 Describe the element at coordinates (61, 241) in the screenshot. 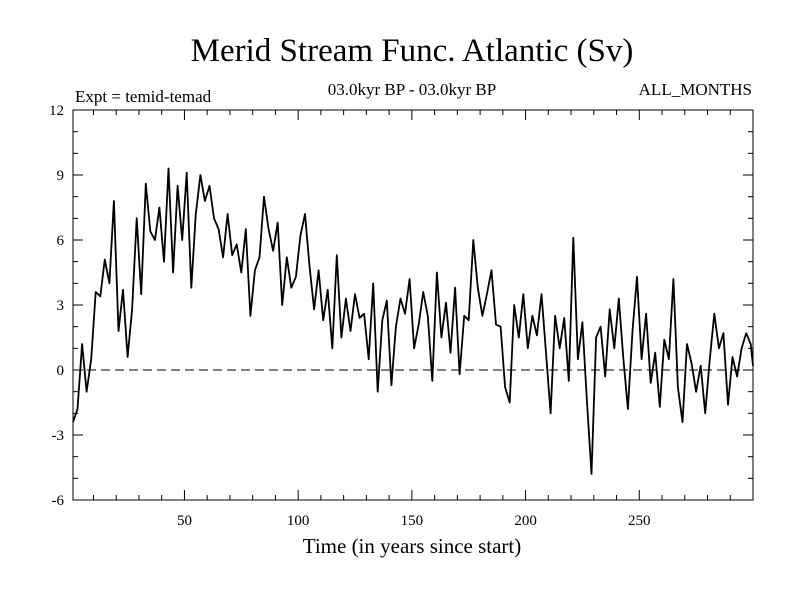

I see `y-tick-label: 6` at that location.